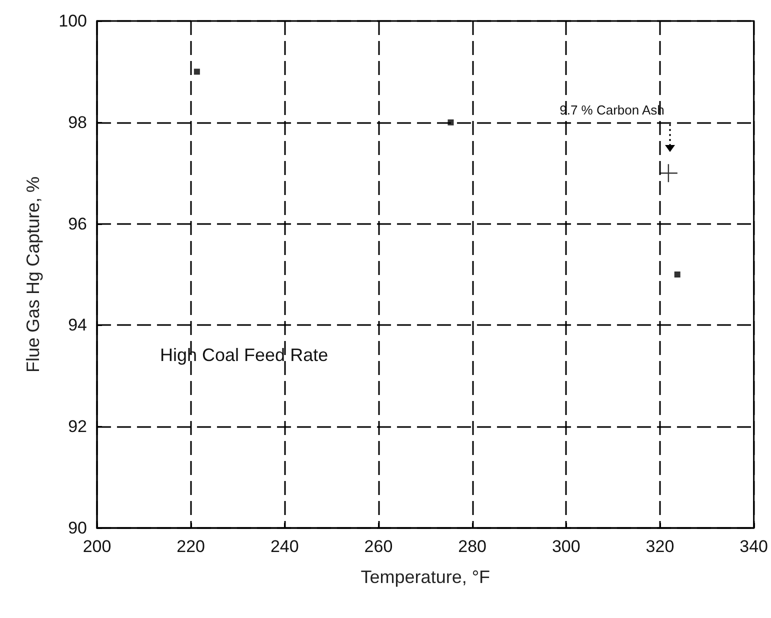  Describe the element at coordinates (77, 426) in the screenshot. I see `y-tick-label: 92` at that location.